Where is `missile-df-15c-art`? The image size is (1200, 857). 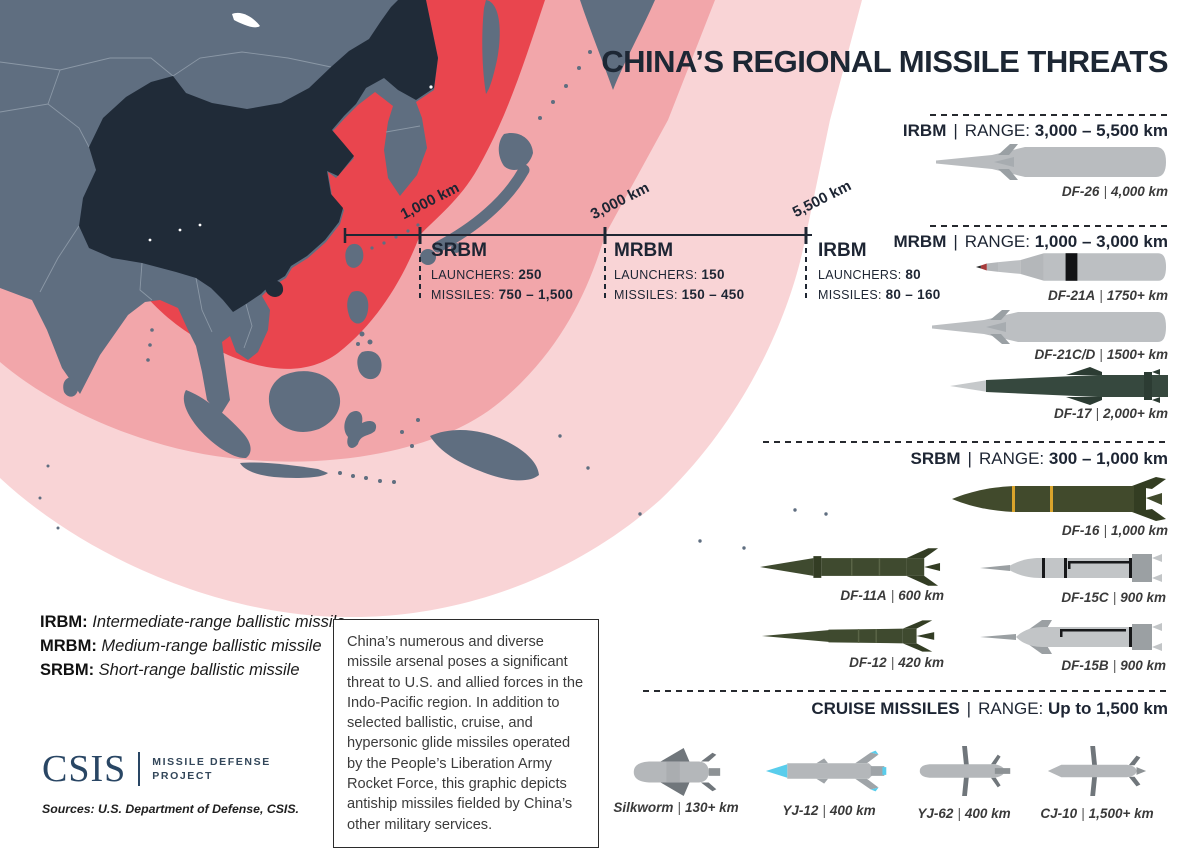 missile-df-15c-art is located at coordinates (1071, 568).